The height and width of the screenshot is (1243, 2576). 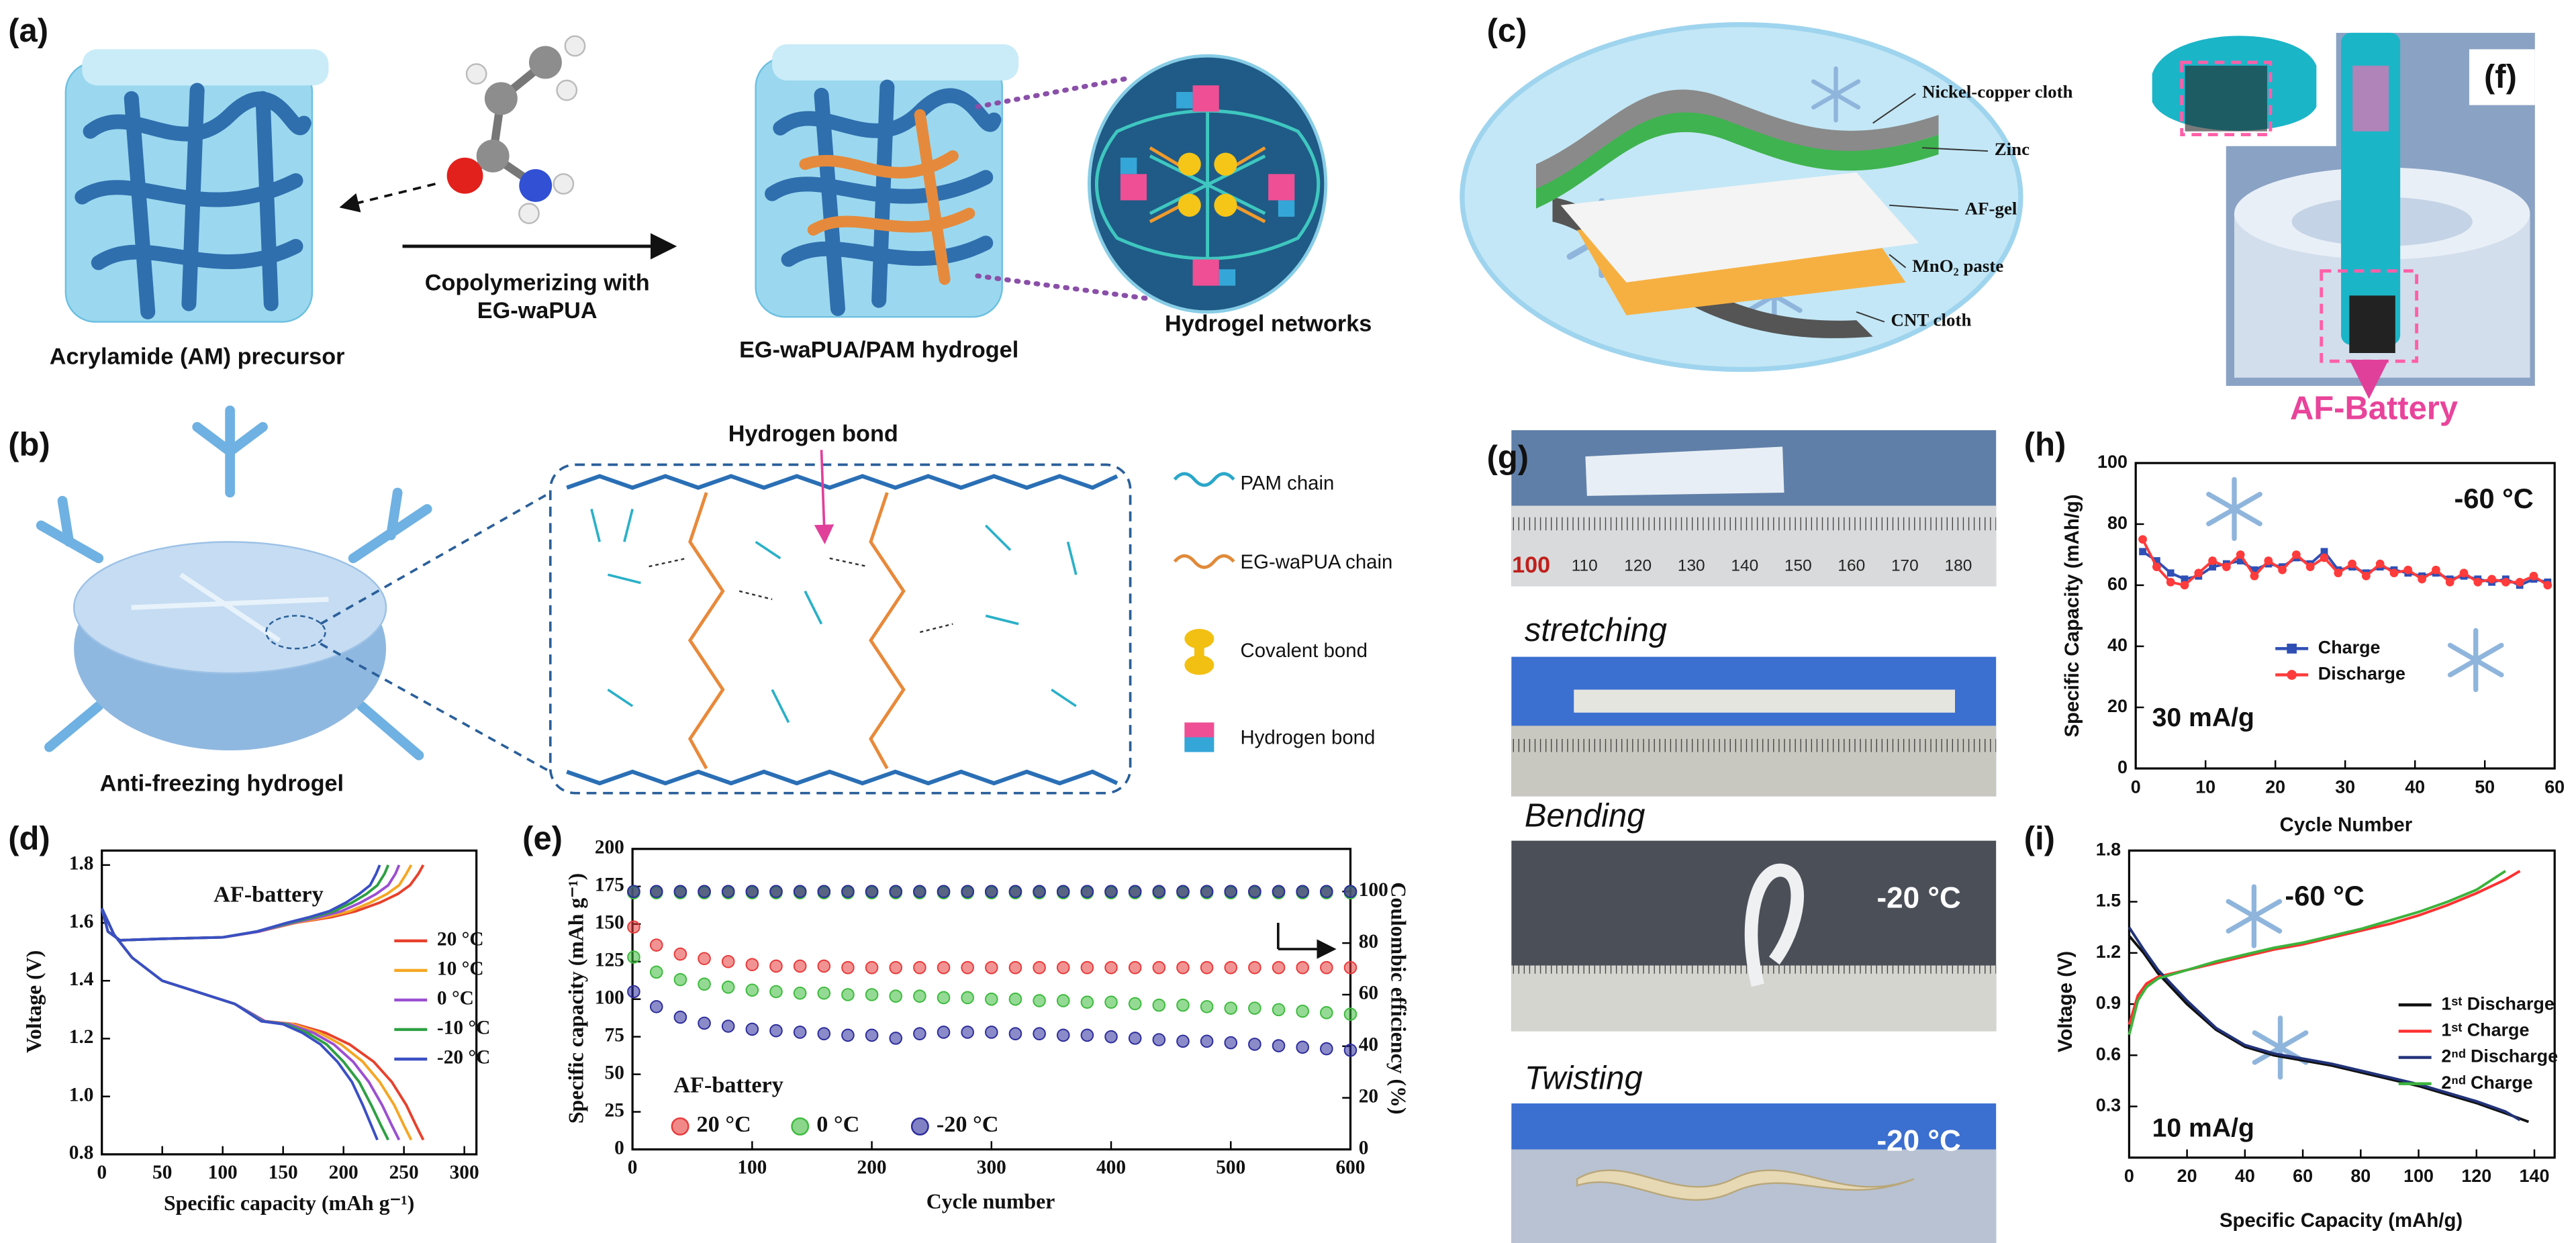 I want to click on y-tick-label: 1.6, so click(x=81, y=922).